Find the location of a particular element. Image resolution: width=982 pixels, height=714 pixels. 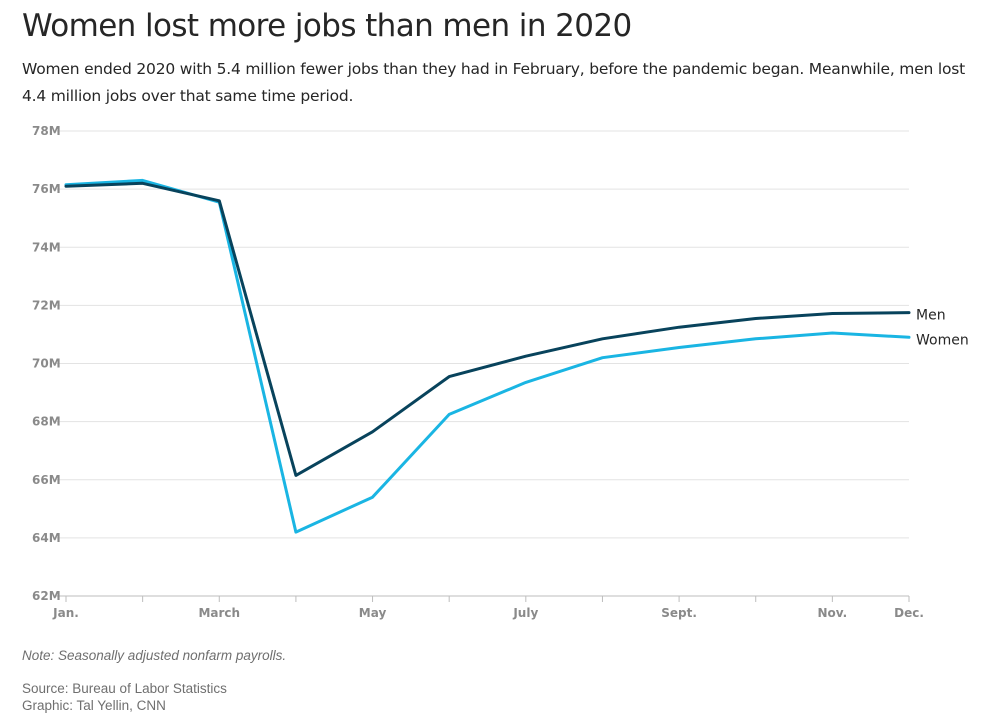

x-axis: Jan. March May July Sept. Nov. Dec. is located at coordinates (488, 608).